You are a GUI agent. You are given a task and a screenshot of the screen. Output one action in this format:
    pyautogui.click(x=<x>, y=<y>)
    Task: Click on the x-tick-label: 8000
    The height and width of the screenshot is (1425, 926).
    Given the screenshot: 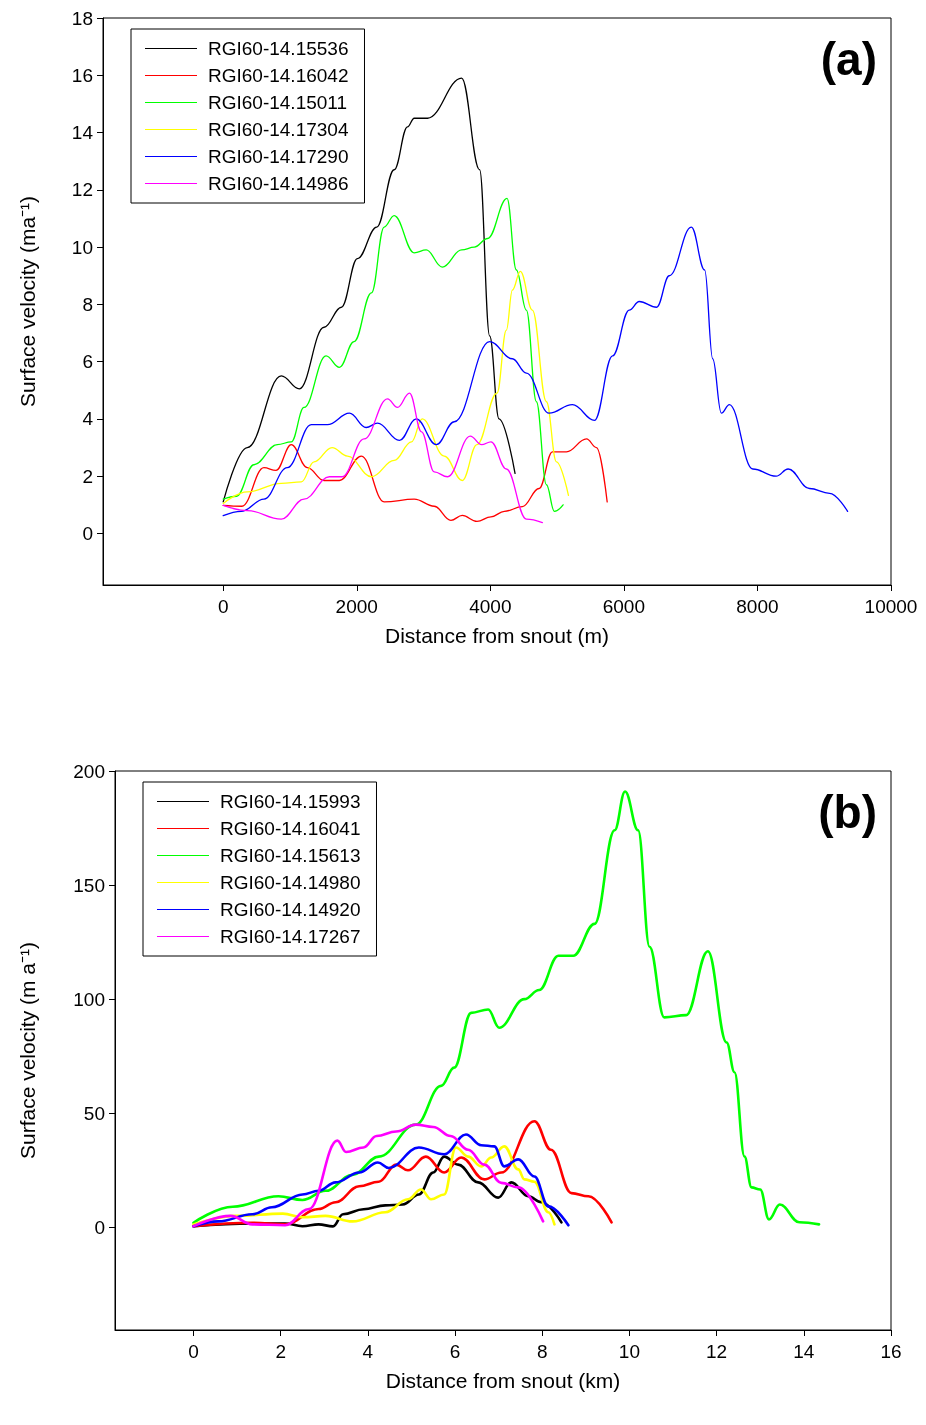 What is the action you would take?
    pyautogui.click(x=757, y=606)
    